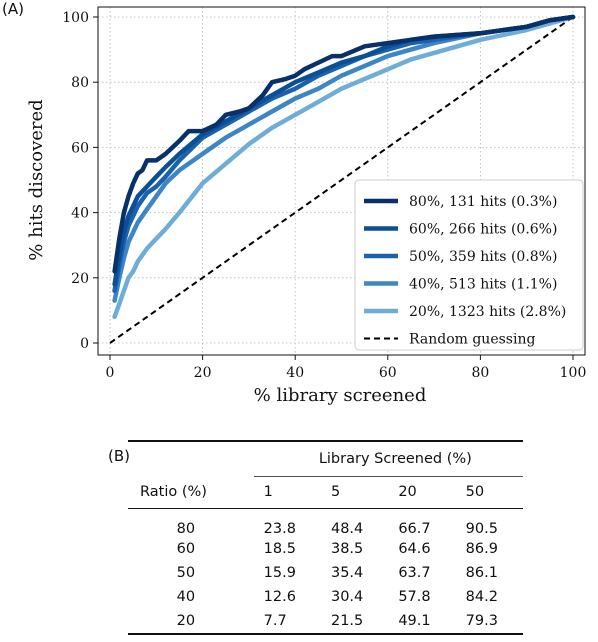  I want to click on x-axis-label: % library screened, so click(340, 395).